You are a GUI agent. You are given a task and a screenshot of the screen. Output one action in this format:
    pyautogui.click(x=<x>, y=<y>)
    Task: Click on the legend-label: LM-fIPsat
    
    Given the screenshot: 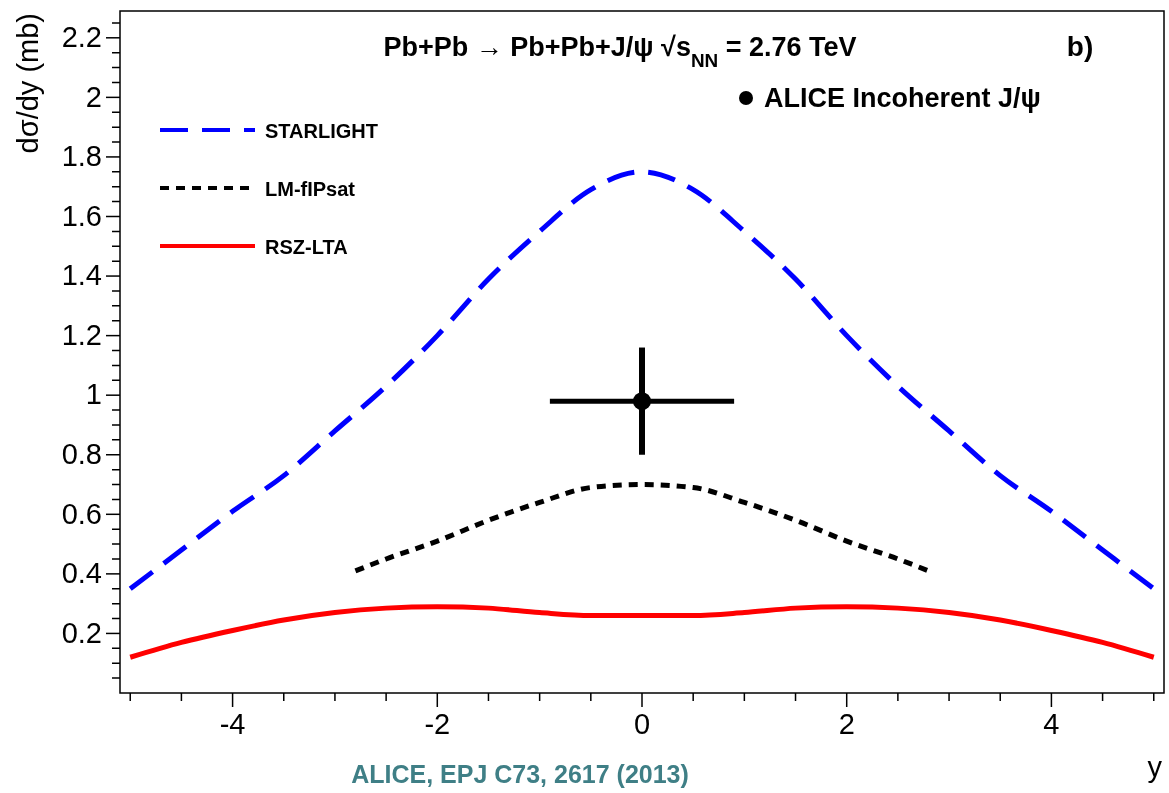 What is the action you would take?
    pyautogui.click(x=310, y=189)
    